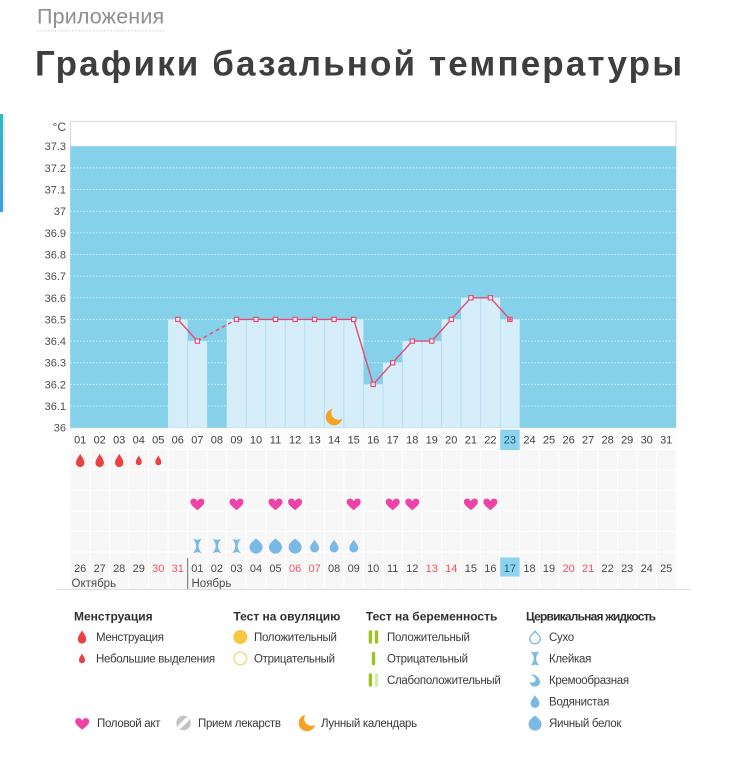  I want to click on svg-text: 37.3, so click(55, 147).